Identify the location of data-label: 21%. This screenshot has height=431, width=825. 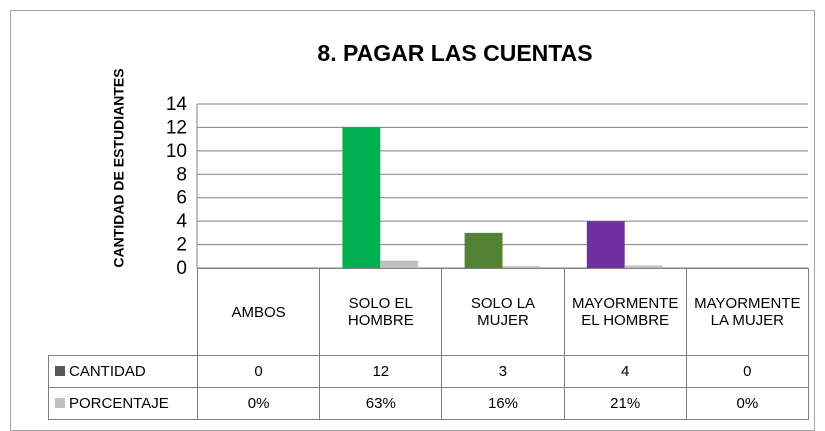
(625, 403).